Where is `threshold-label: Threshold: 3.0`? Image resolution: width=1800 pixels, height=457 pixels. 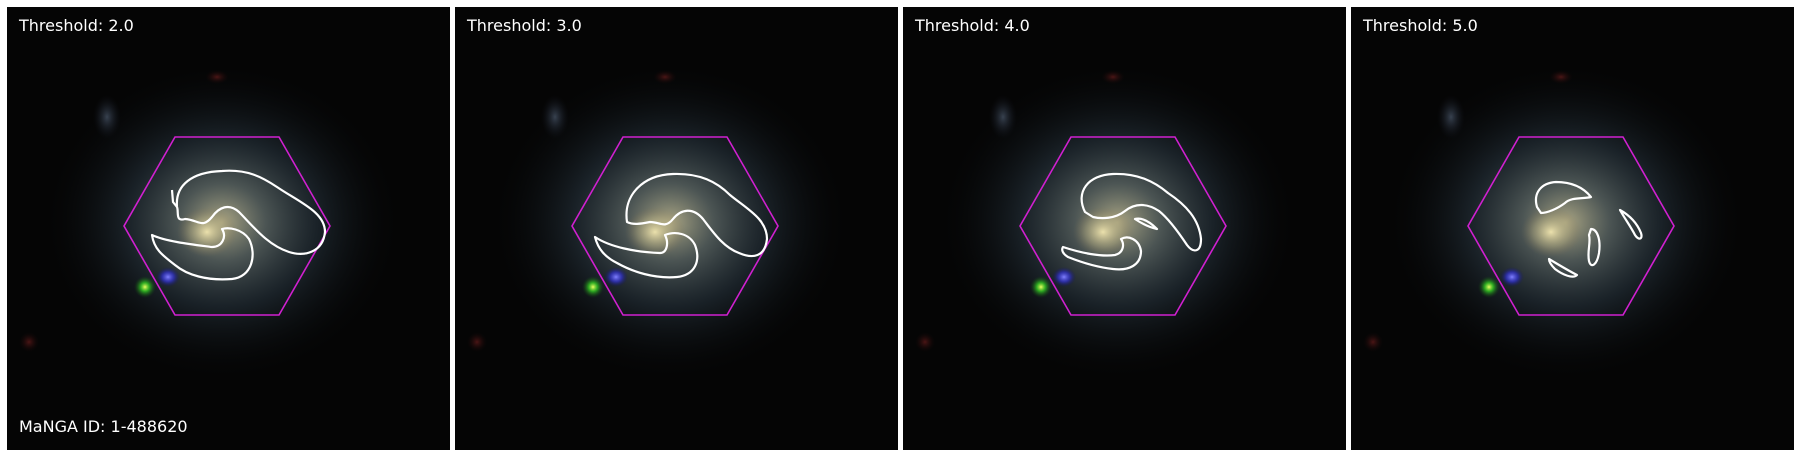 threshold-label: Threshold: 3.0 is located at coordinates (524, 25).